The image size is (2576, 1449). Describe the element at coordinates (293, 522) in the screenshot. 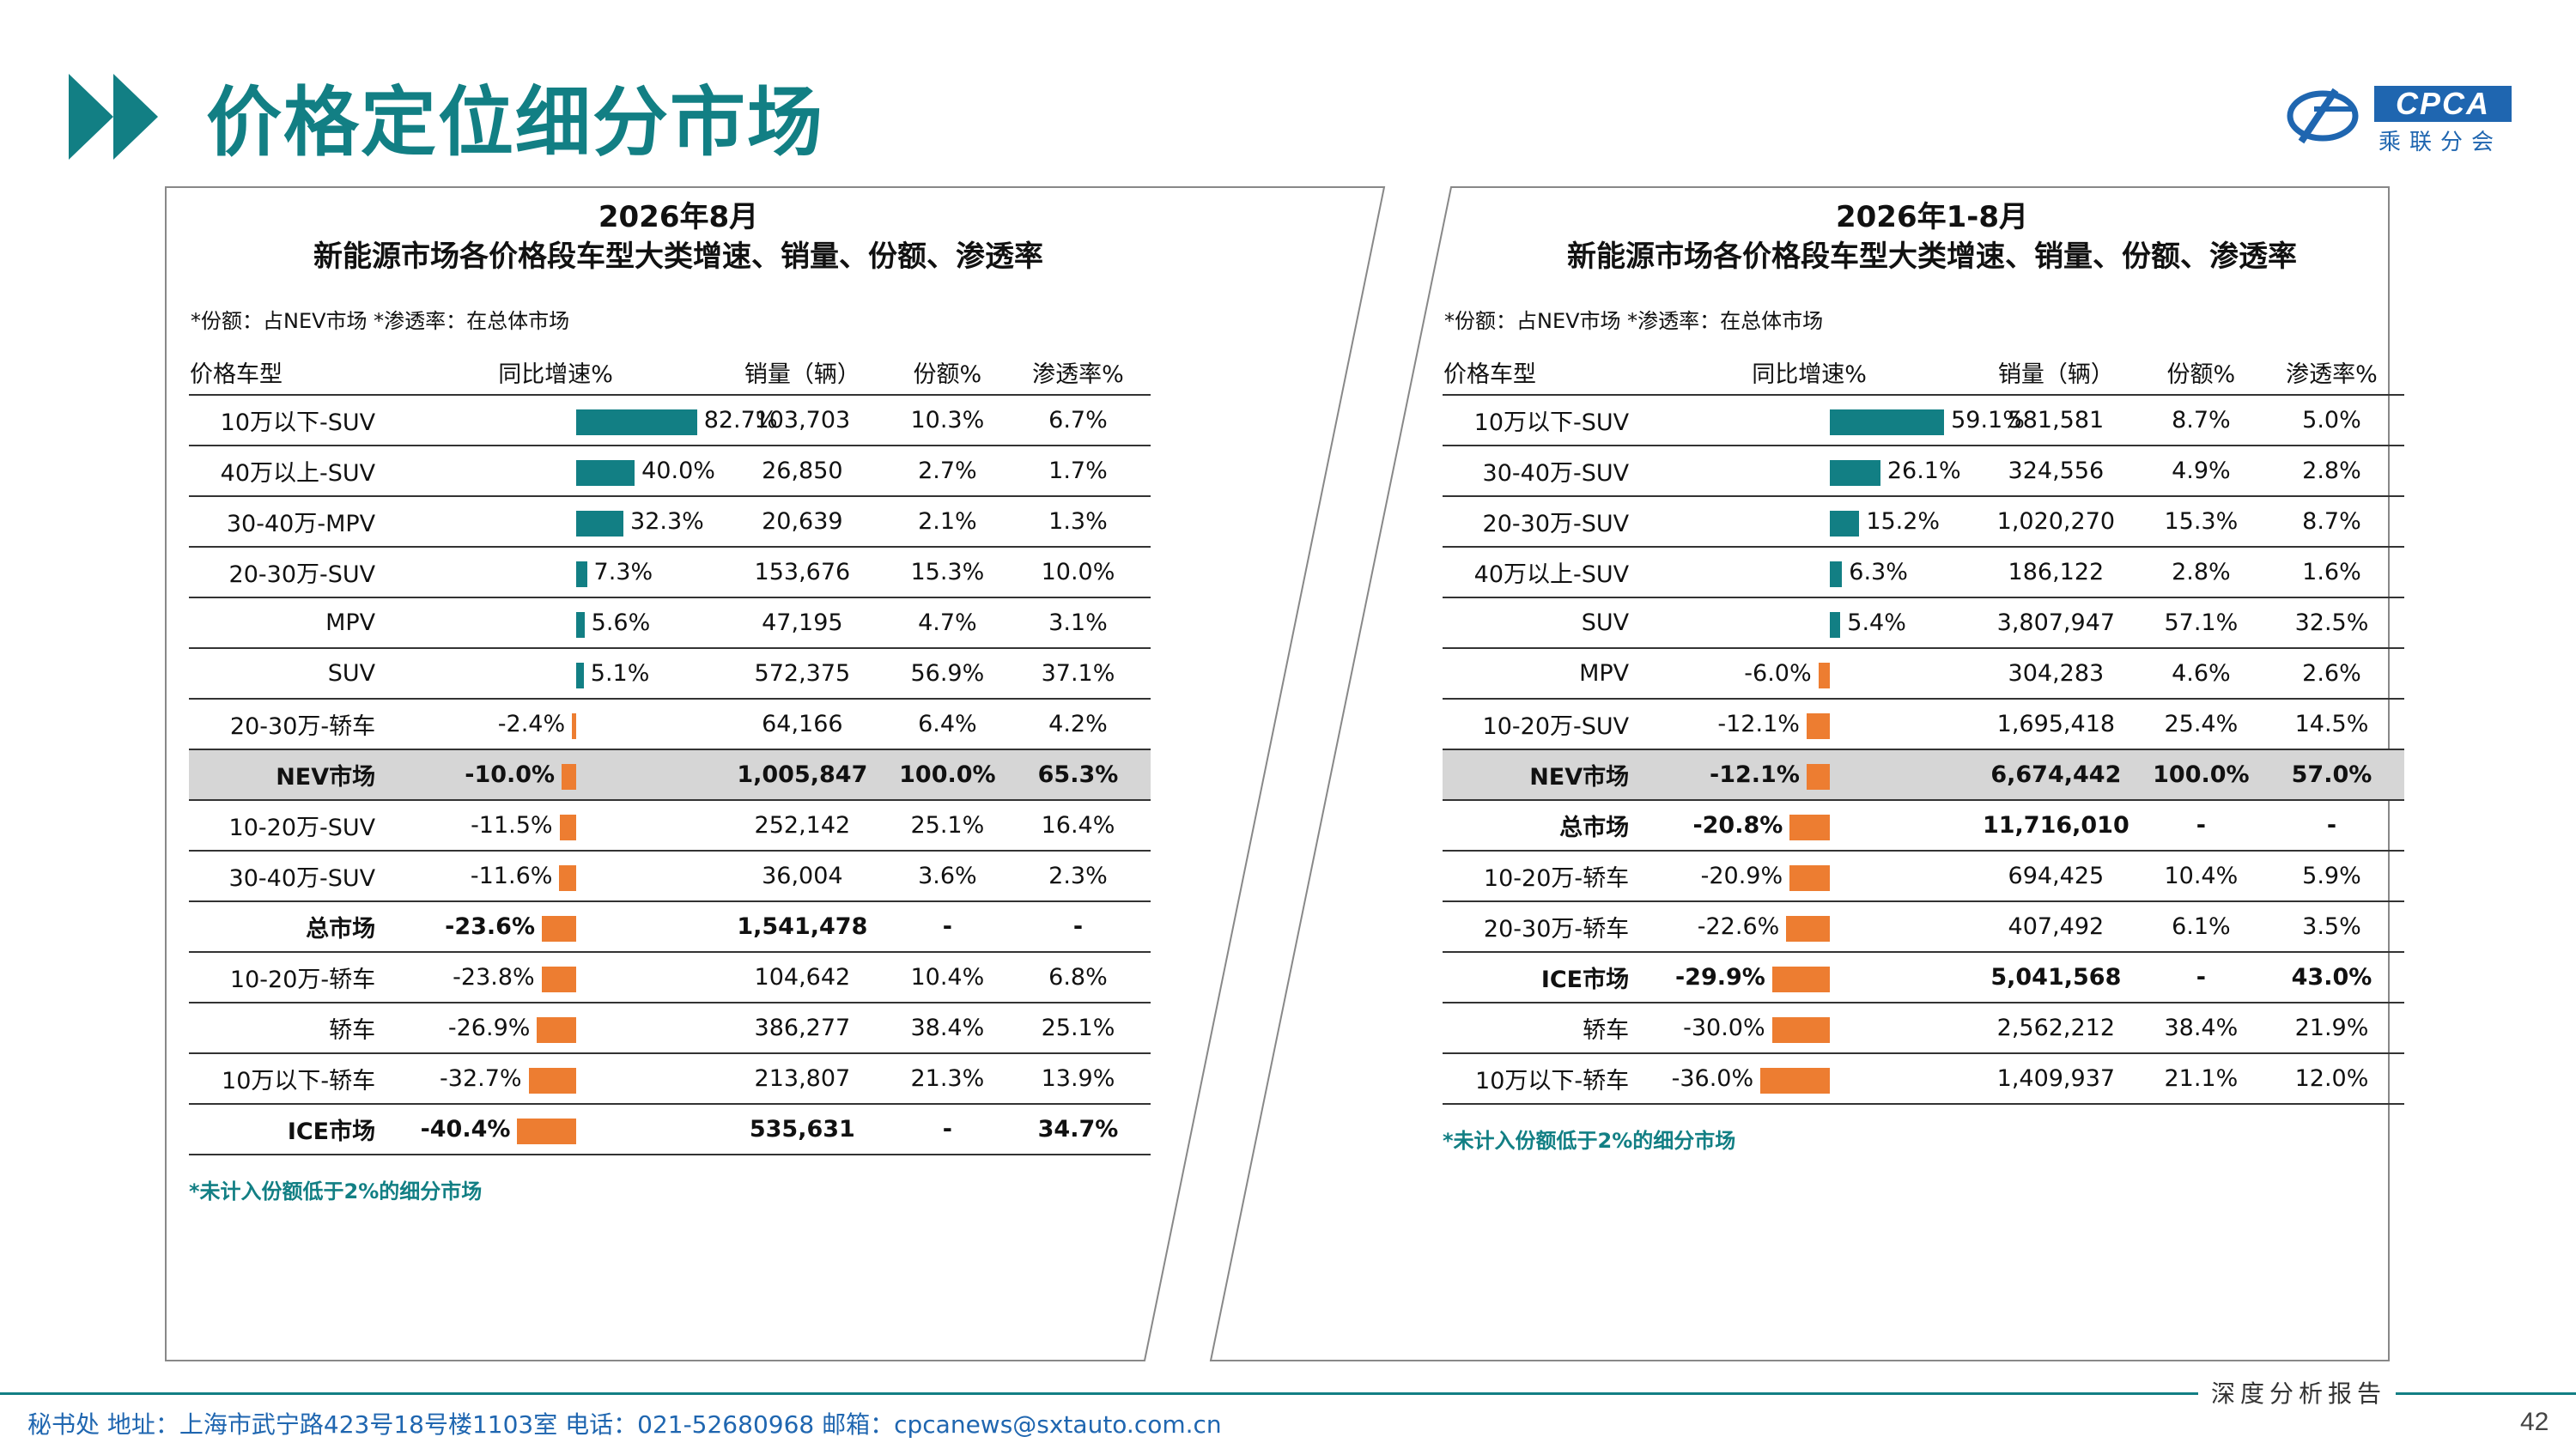

I see `row-name: 30-40万-MPV` at that location.